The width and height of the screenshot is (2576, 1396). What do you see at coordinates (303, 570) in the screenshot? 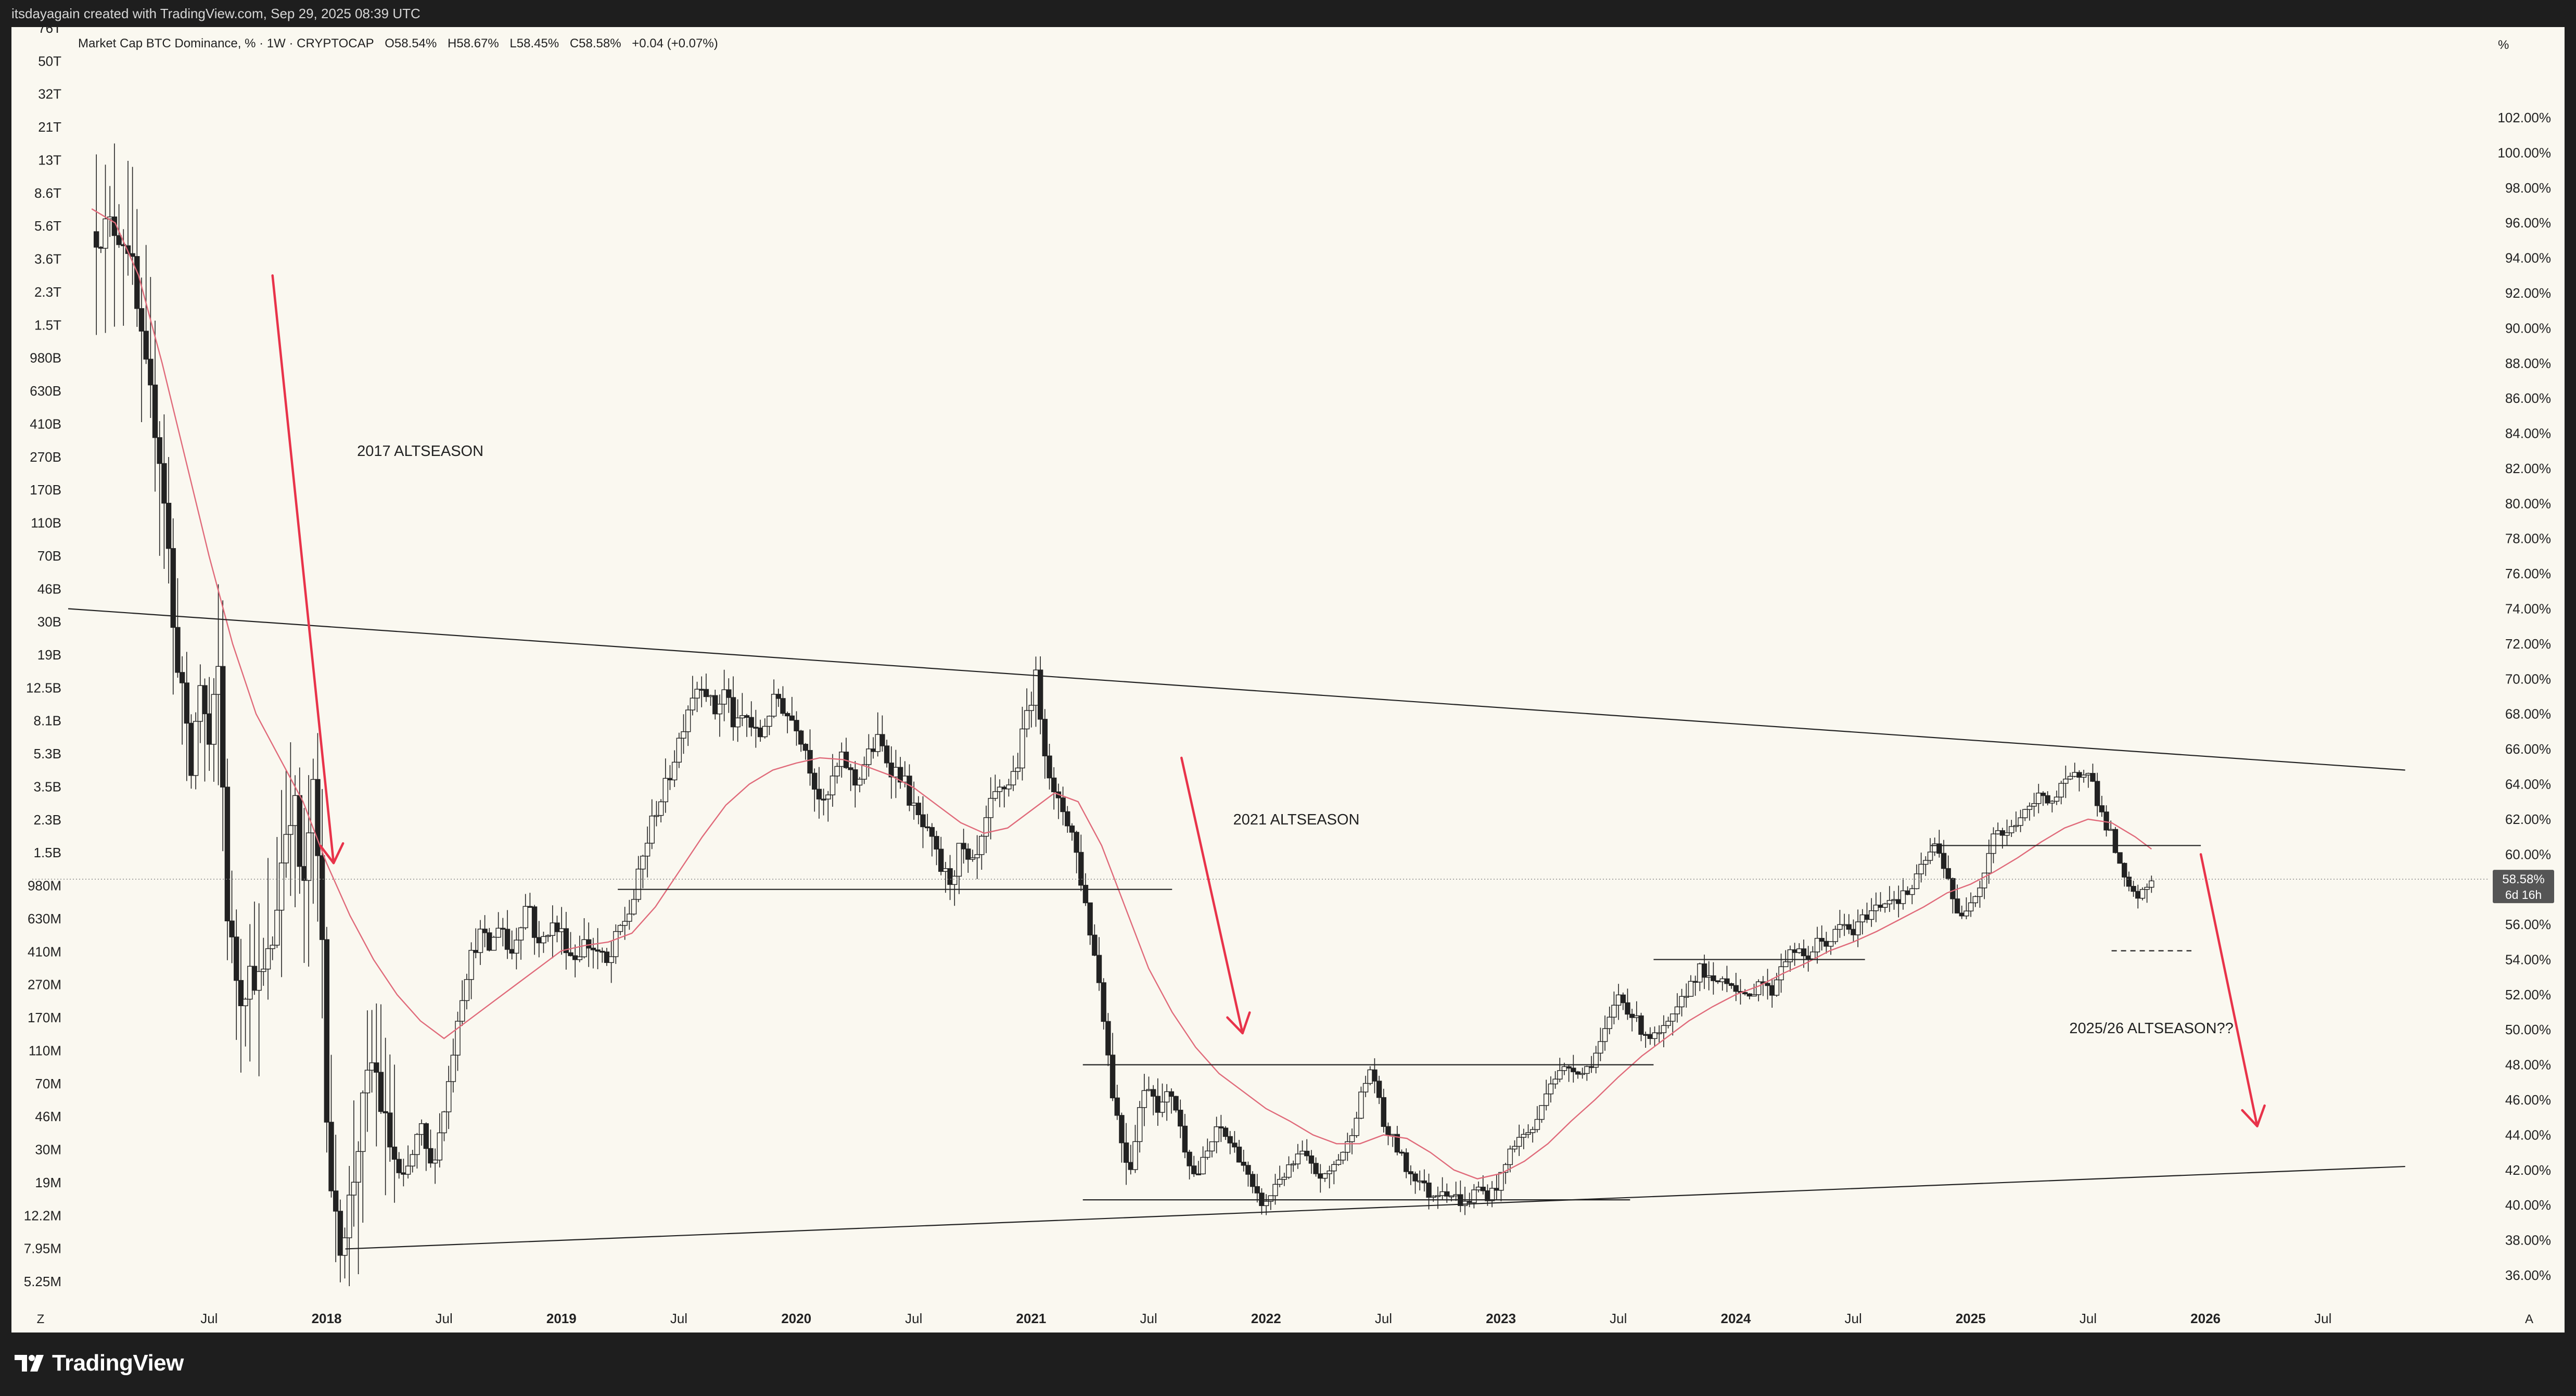
I see `arrow-2017-shaft` at bounding box center [303, 570].